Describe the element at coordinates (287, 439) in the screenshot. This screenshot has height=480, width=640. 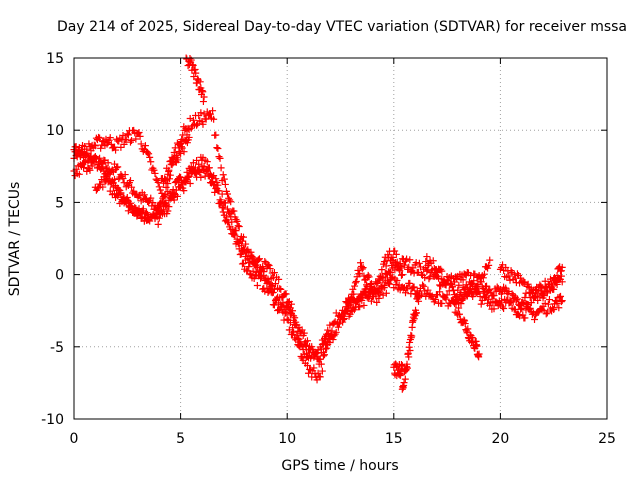
I see `x-tick-label: 10` at that location.